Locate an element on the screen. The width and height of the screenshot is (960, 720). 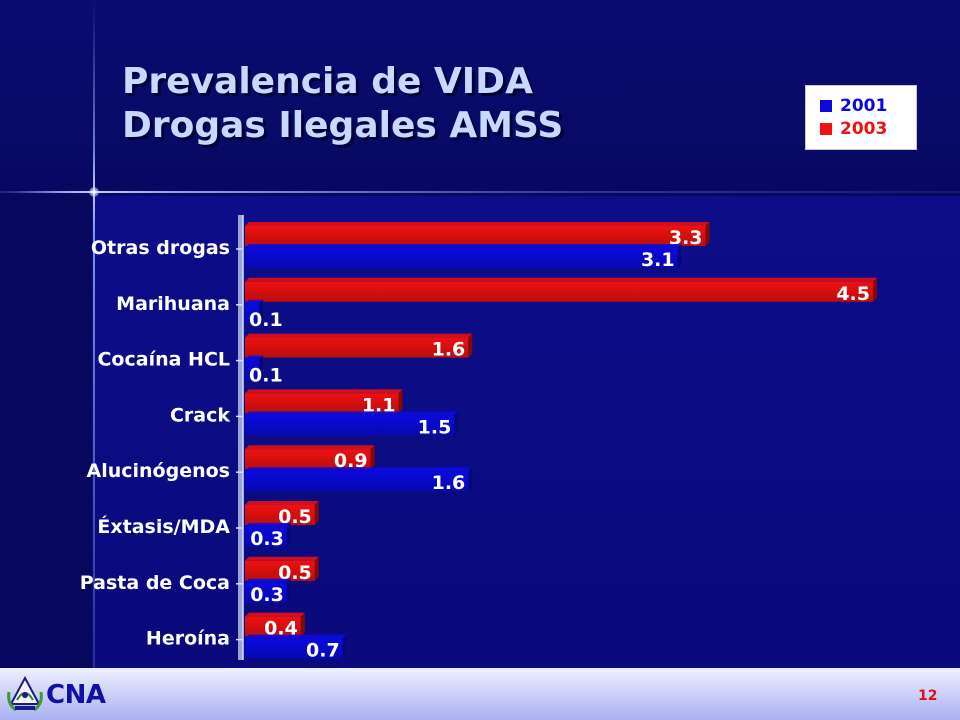
legend-label-2003: 2003 is located at coordinates (864, 129).